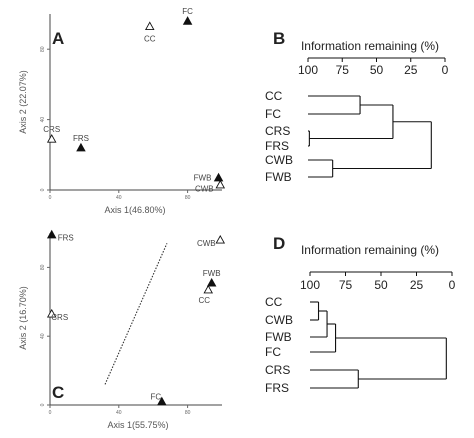  I want to click on panel-c-y-axis-title: Axis 2 (16.70%), so click(23, 318).